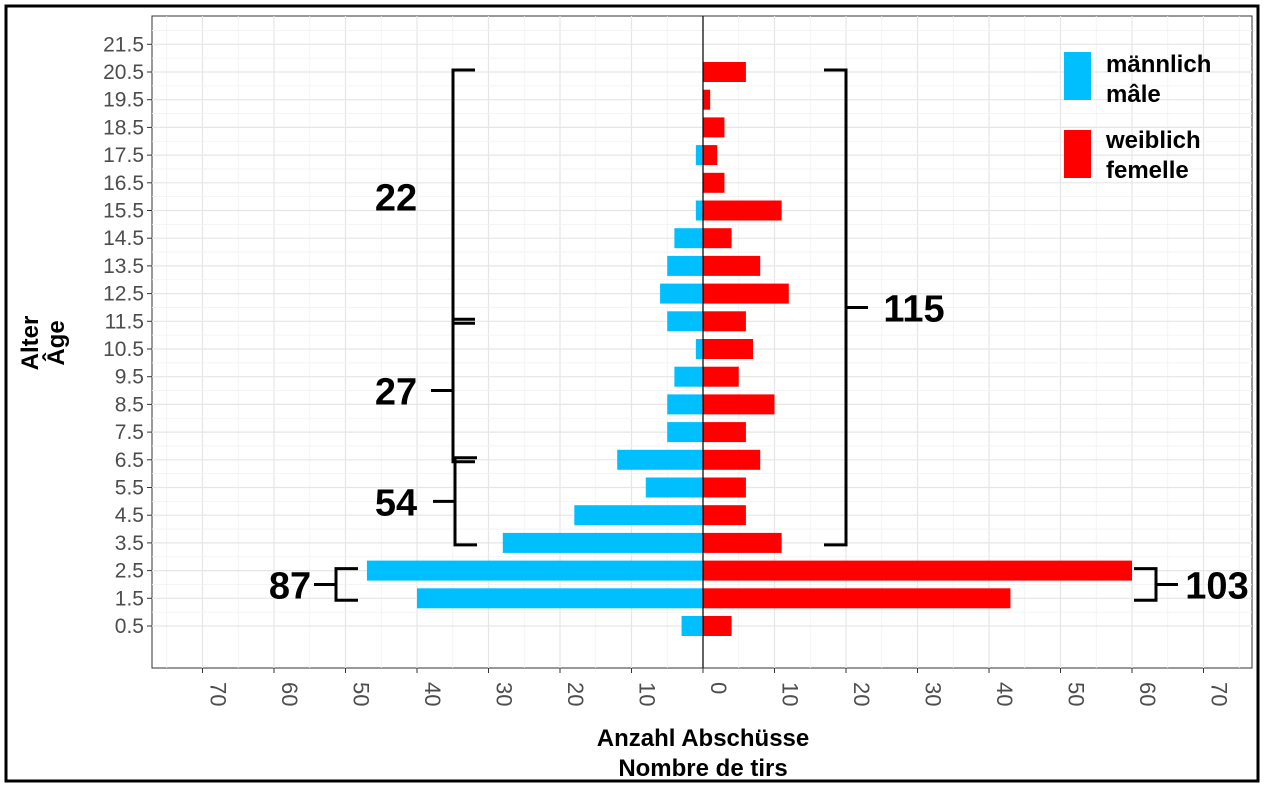 This screenshot has width=1264, height=790. Describe the element at coordinates (396, 393) in the screenshot. I see `bracket-label-27: 27` at that location.